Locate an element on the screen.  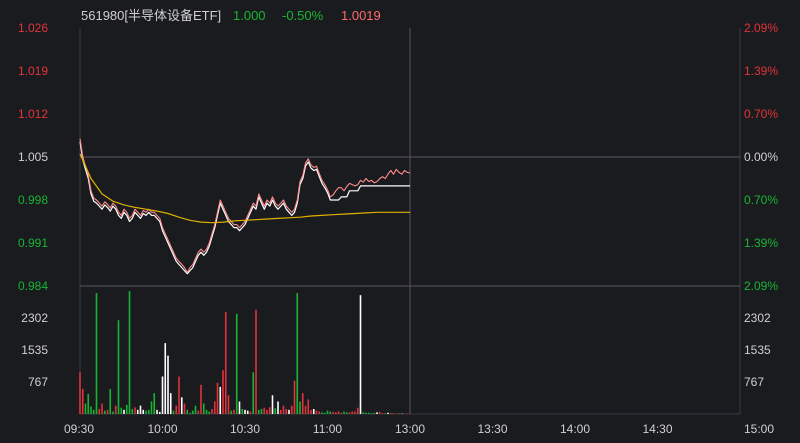
x-tick-label: 15:00 is located at coordinates (759, 429).